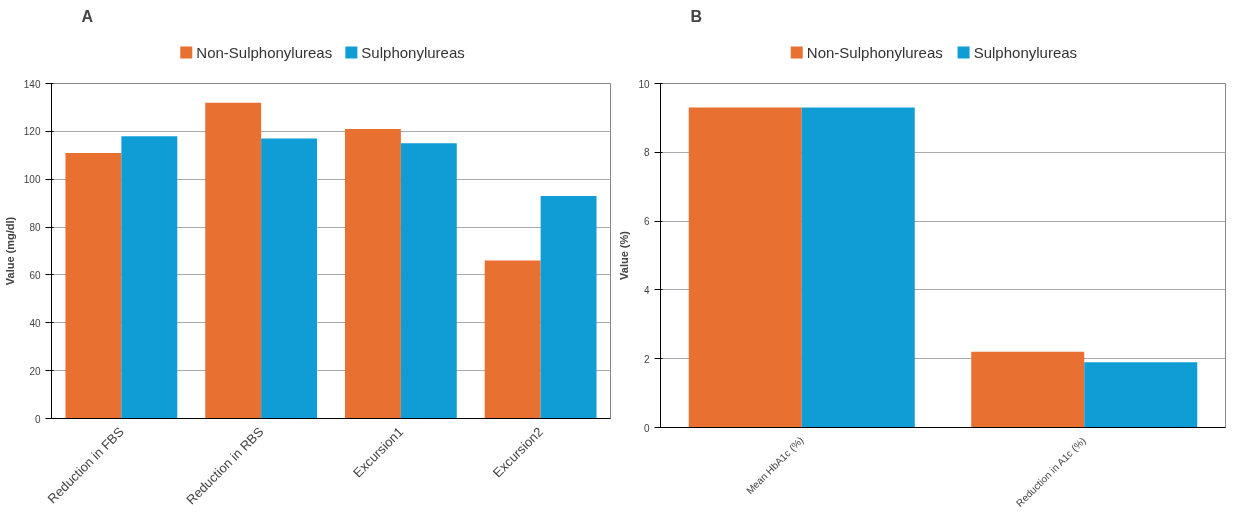 The width and height of the screenshot is (1246, 529). I want to click on y-tick-label: 10, so click(644, 84).